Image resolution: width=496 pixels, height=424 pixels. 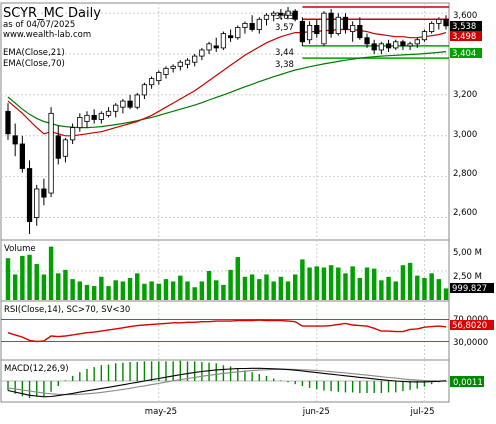 What do you see at coordinates (225, 273) in the screenshot?
I see `volume-bars` at bounding box center [225, 273].